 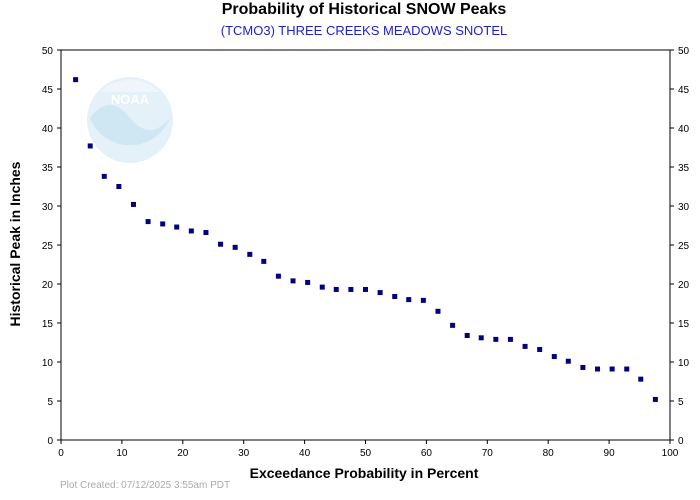 I want to click on x-tick-label: 0, so click(x=61, y=453).